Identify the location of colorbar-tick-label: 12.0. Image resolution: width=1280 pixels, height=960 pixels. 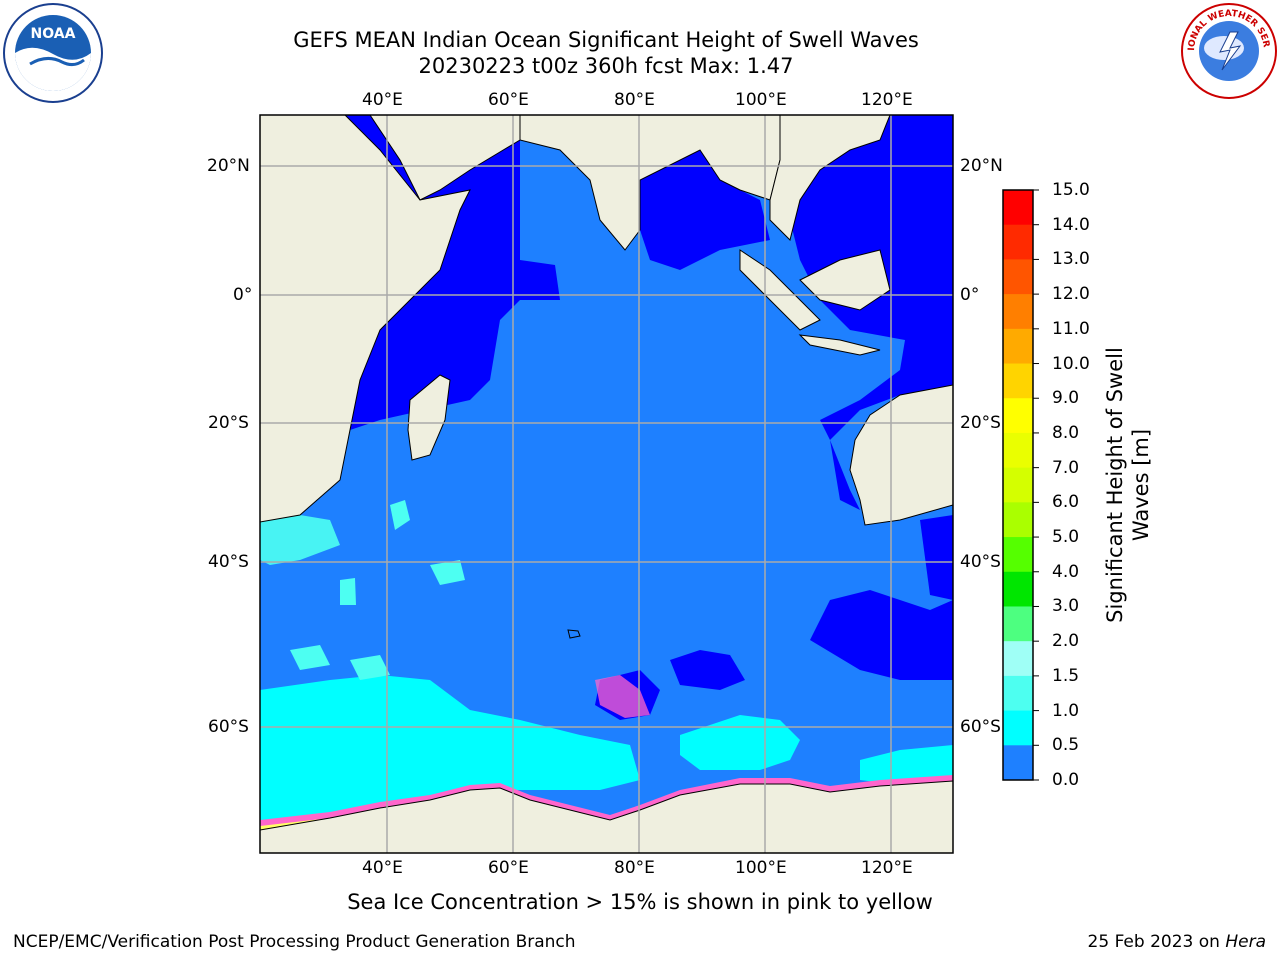
(1071, 294).